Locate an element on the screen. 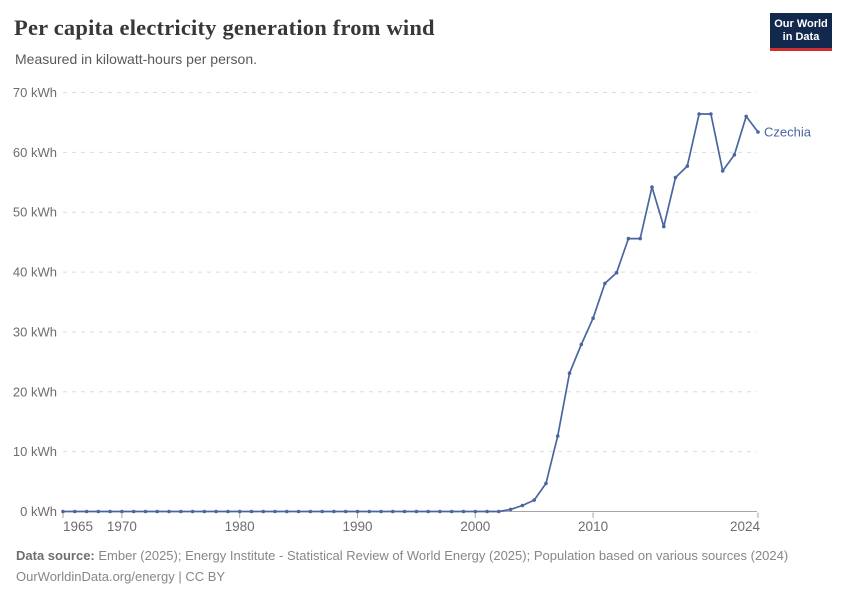 The image size is (850, 600). x-axis-tick-label: 2024 is located at coordinates (745, 526).